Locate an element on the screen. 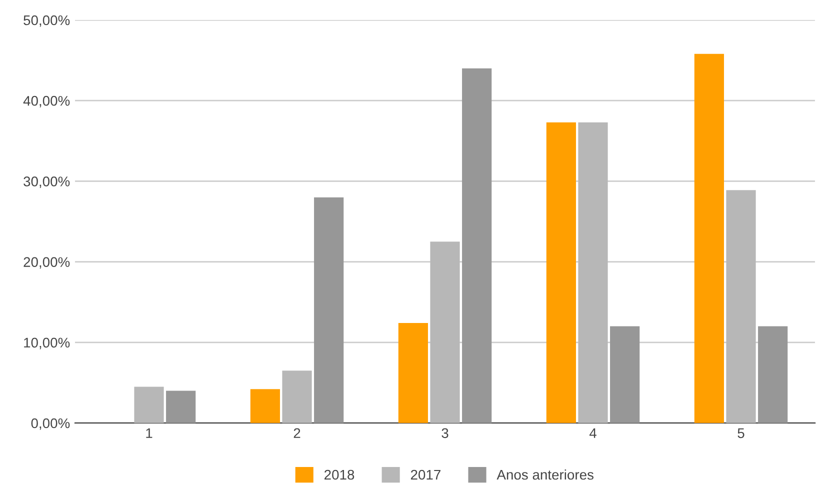 The image size is (816, 491). x-tick-label: 2 is located at coordinates (297, 433).